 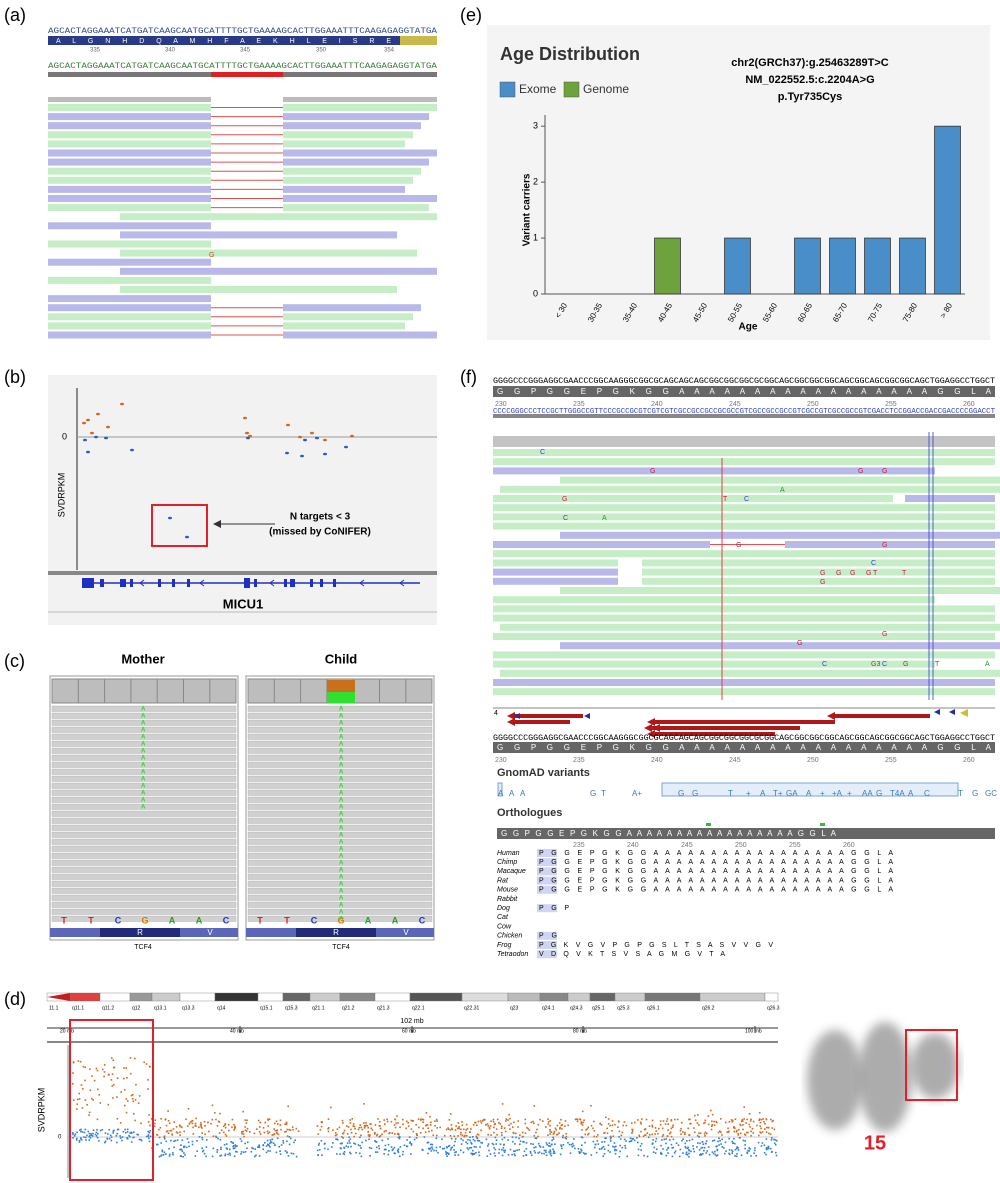 What do you see at coordinates (538, 89) in the screenshot?
I see `legend-label: Exome` at bounding box center [538, 89].